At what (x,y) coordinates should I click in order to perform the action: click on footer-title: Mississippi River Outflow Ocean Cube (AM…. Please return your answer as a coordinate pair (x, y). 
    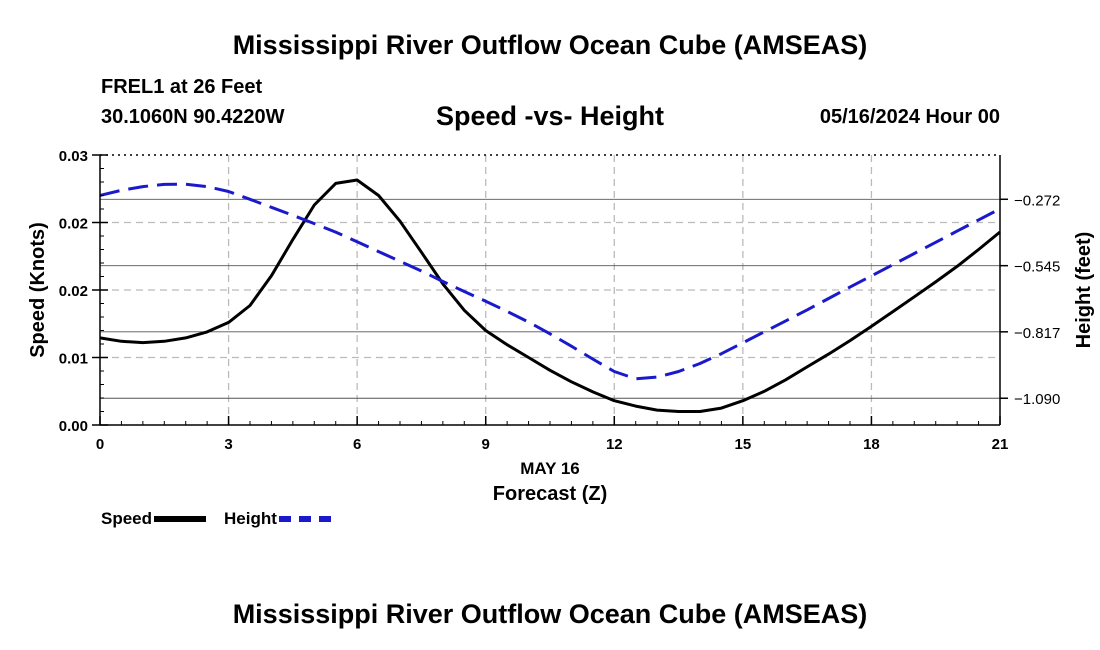
    Looking at the image, I should click on (550, 614).